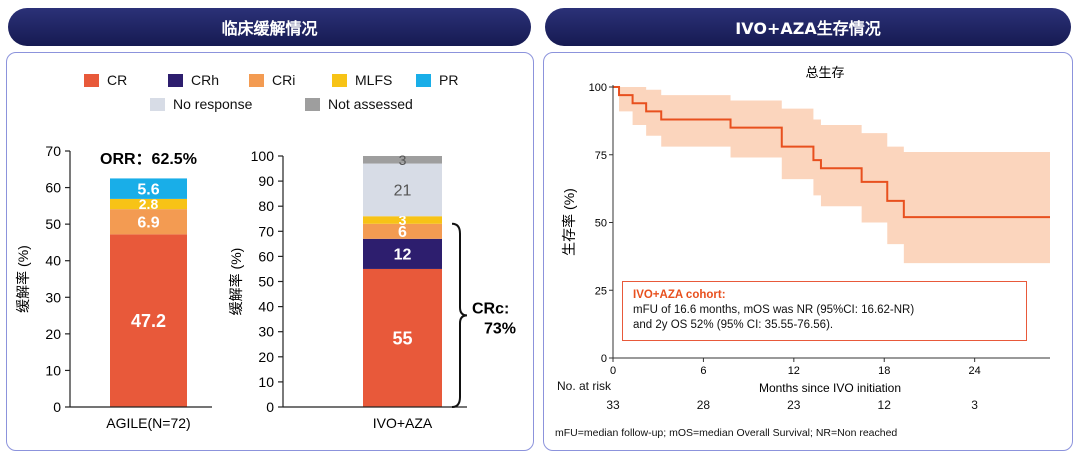 The width and height of the screenshot is (1080, 457). I want to click on at-risk-value: 33, so click(613, 405).